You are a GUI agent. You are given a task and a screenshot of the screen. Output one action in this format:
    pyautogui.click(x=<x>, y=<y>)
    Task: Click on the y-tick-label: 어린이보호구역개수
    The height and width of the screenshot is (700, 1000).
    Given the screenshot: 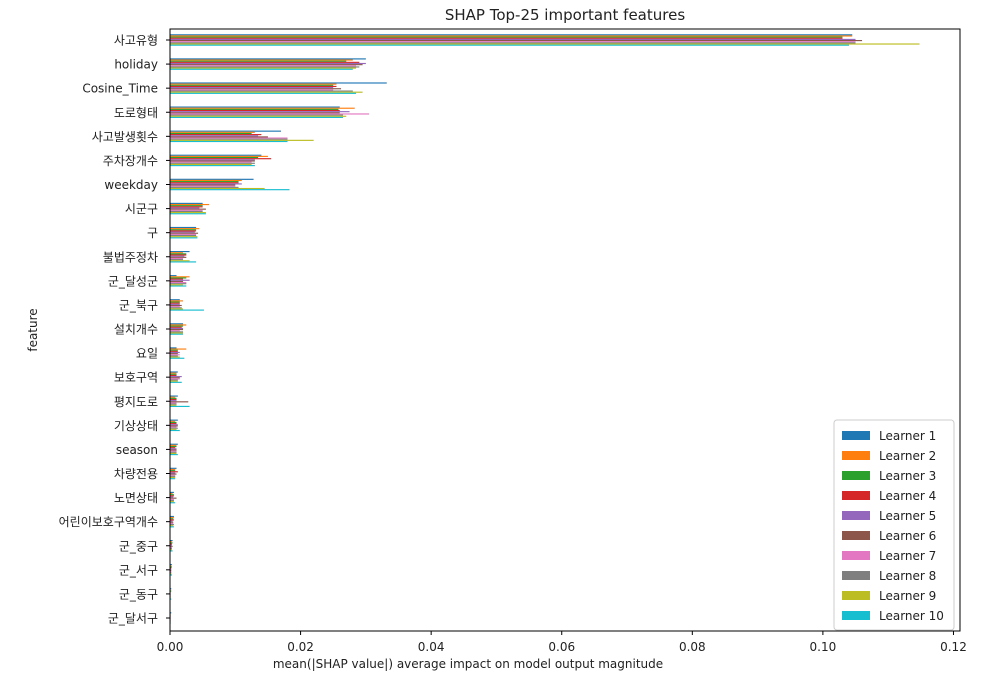 What is the action you would take?
    pyautogui.click(x=108, y=522)
    